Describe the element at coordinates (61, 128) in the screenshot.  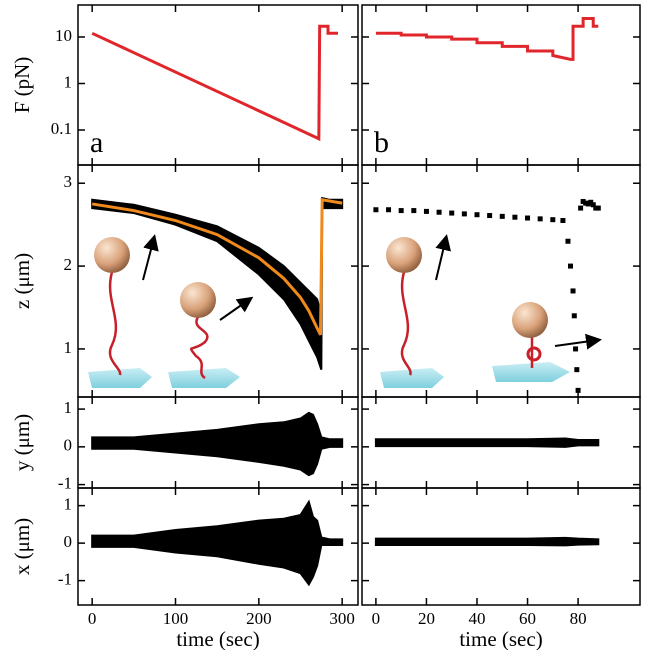
I see `y-tick-label: 0.1` at that location.